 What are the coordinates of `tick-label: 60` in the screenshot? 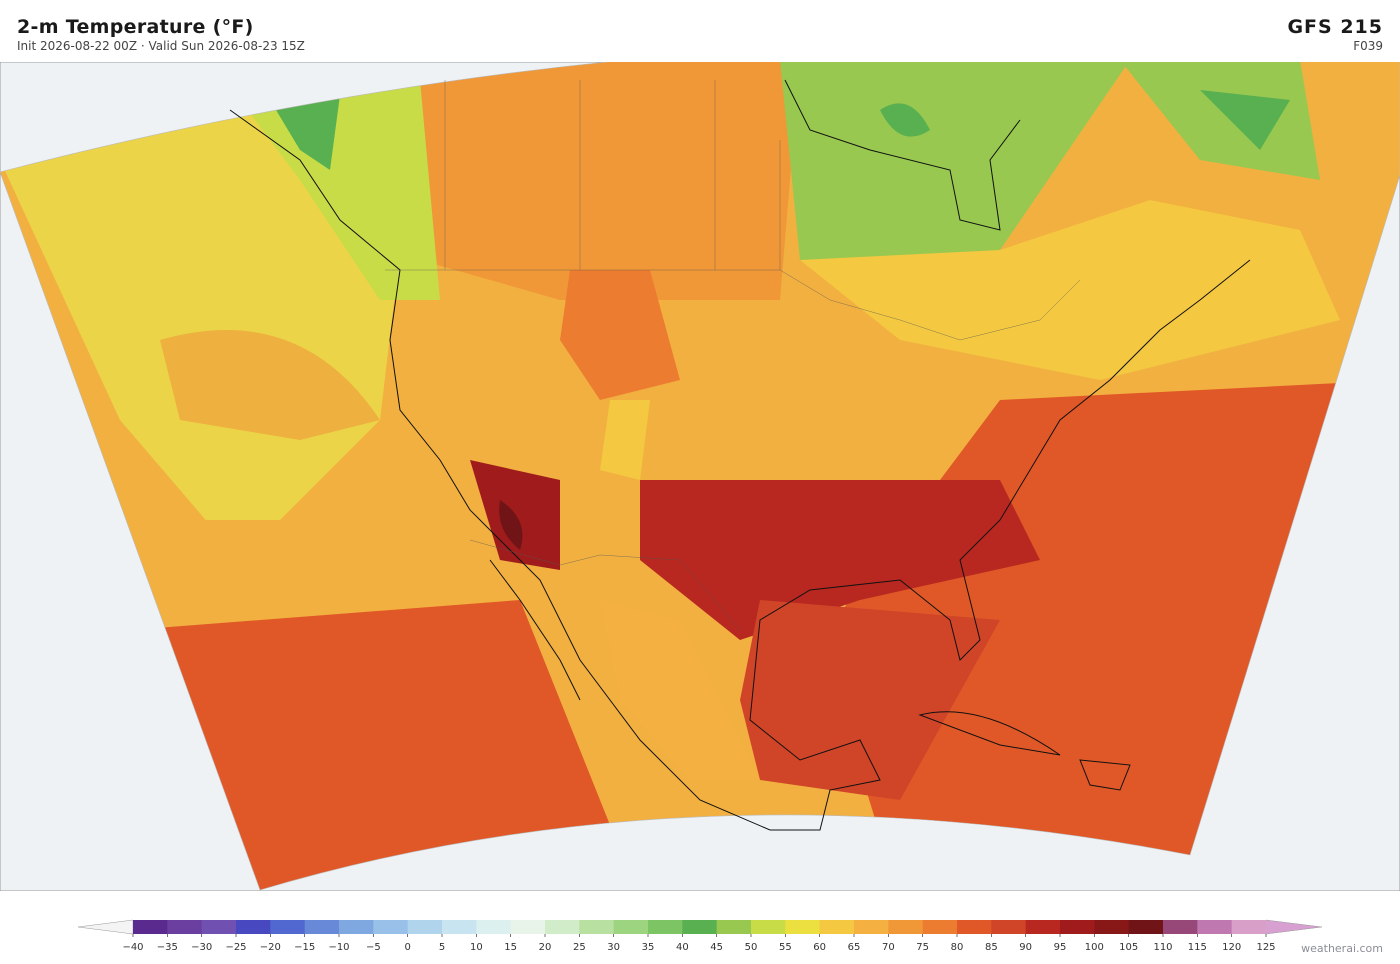 It's located at (819, 947).